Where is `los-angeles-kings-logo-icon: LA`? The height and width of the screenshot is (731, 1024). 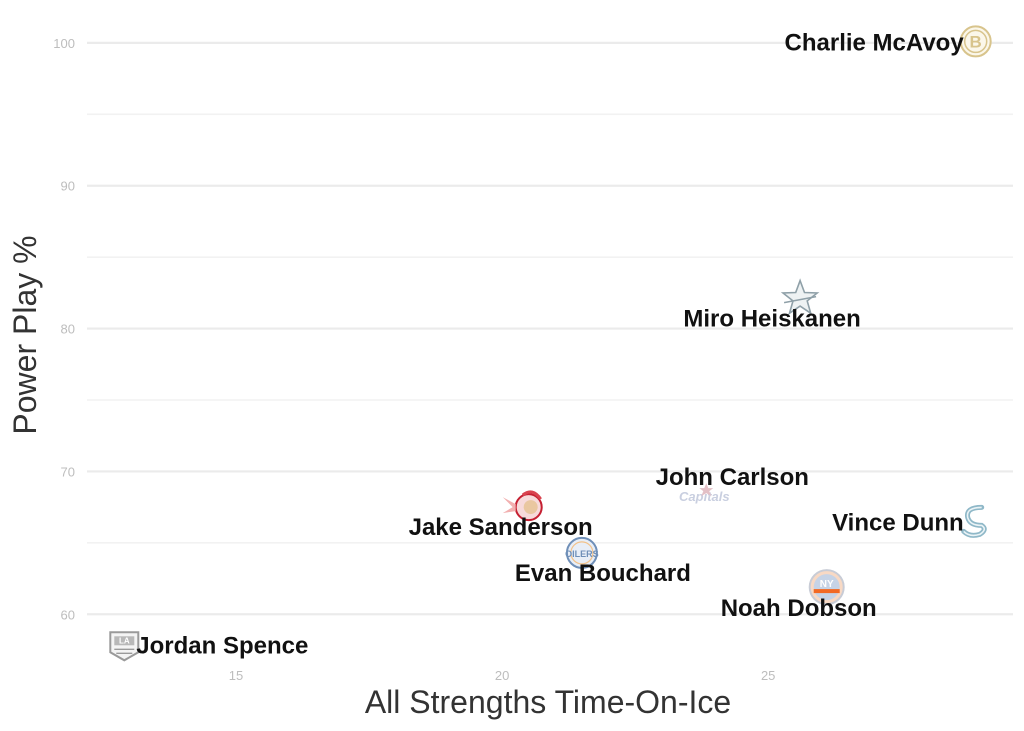 los-angeles-kings-logo-icon: LA is located at coordinates (124, 646).